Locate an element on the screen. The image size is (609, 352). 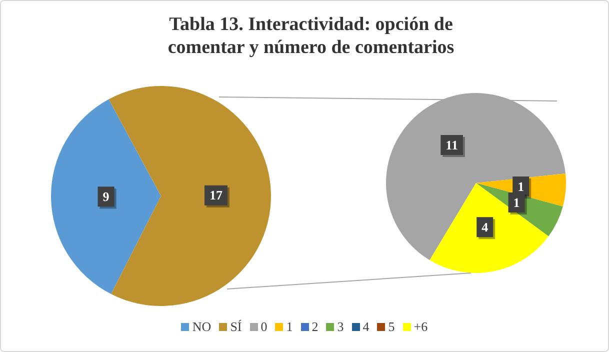
data-label: 4 is located at coordinates (485, 226).